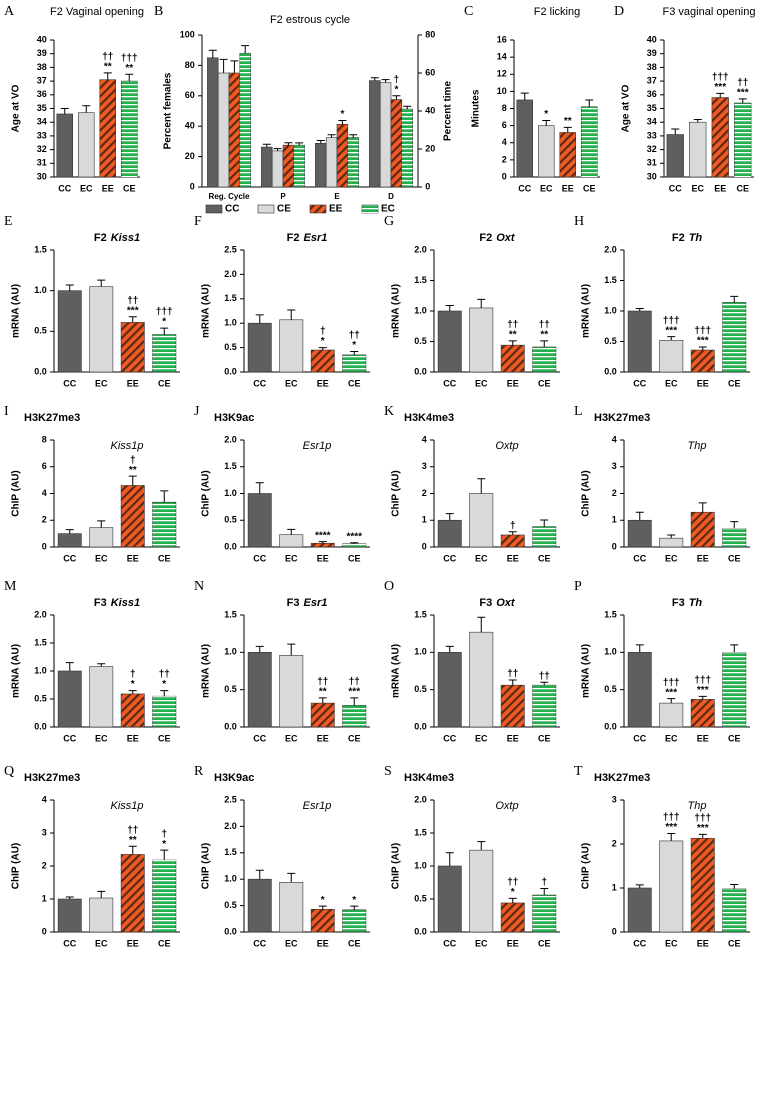  What do you see at coordinates (198, 221) in the screenshot?
I see `panel-letter: F` at bounding box center [198, 221].